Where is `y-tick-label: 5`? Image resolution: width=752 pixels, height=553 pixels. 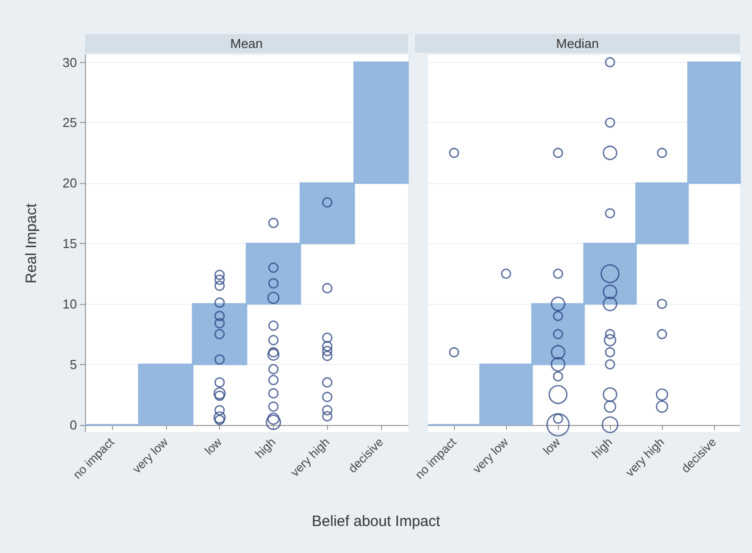 y-tick-label: 5 is located at coordinates (73, 364).